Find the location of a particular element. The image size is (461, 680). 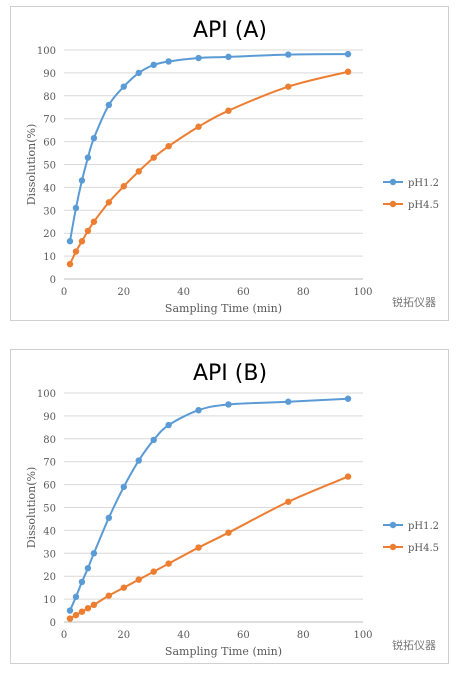

chart-title: API (A) is located at coordinates (230, 30).